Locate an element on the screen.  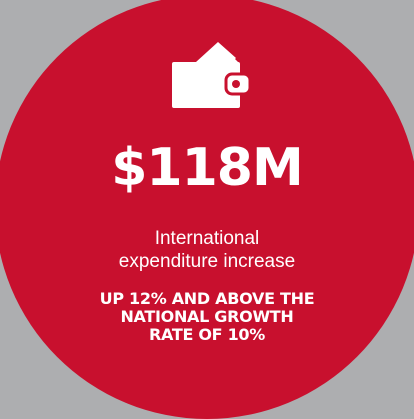
wallet-icon is located at coordinates (212, 75).